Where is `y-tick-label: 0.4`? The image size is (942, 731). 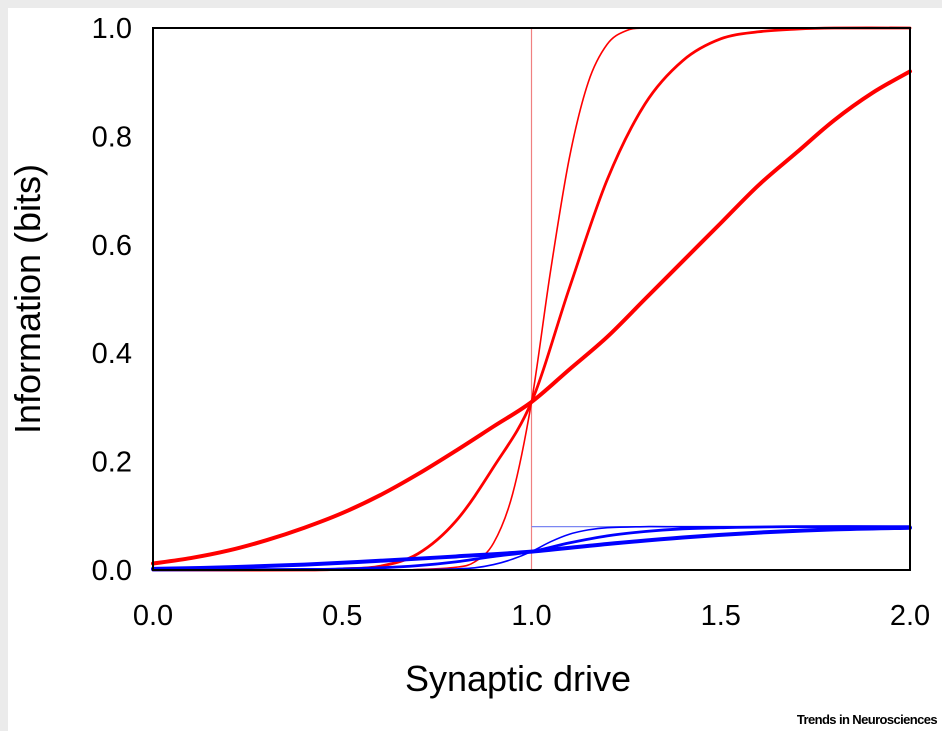 y-tick-label: 0.4 is located at coordinates (112, 354).